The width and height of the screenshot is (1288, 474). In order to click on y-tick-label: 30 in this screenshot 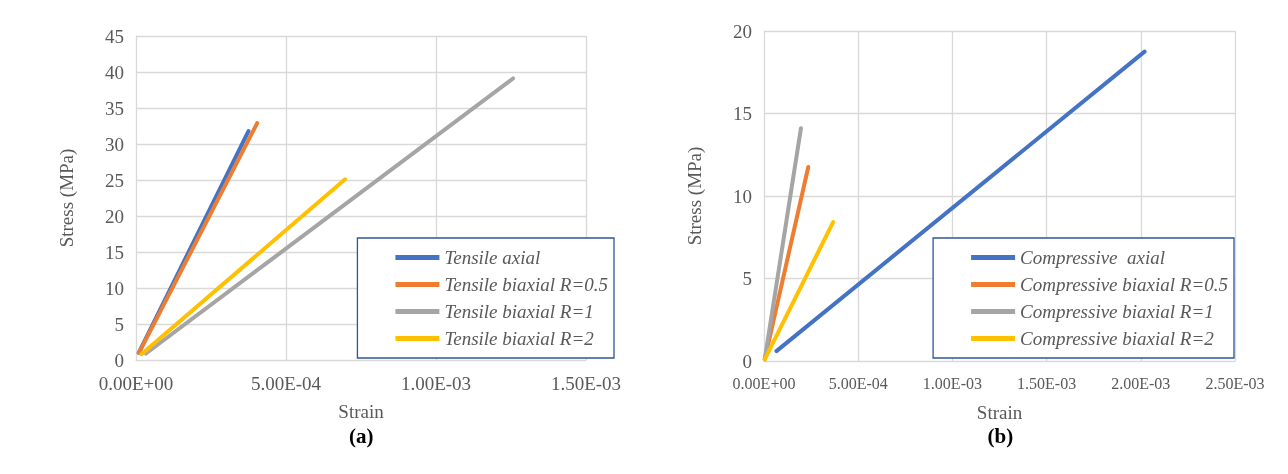, I will do `click(114, 144)`.